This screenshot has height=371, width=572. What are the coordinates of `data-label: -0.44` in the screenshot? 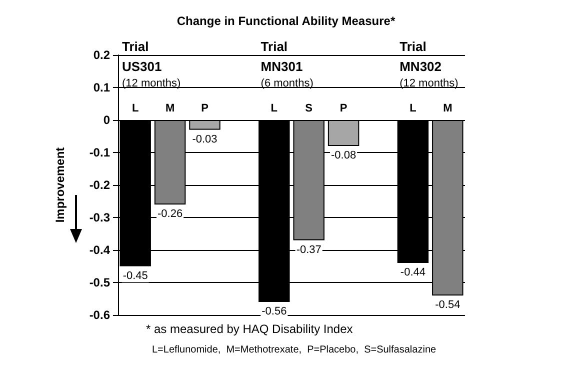 It's located at (413, 272).